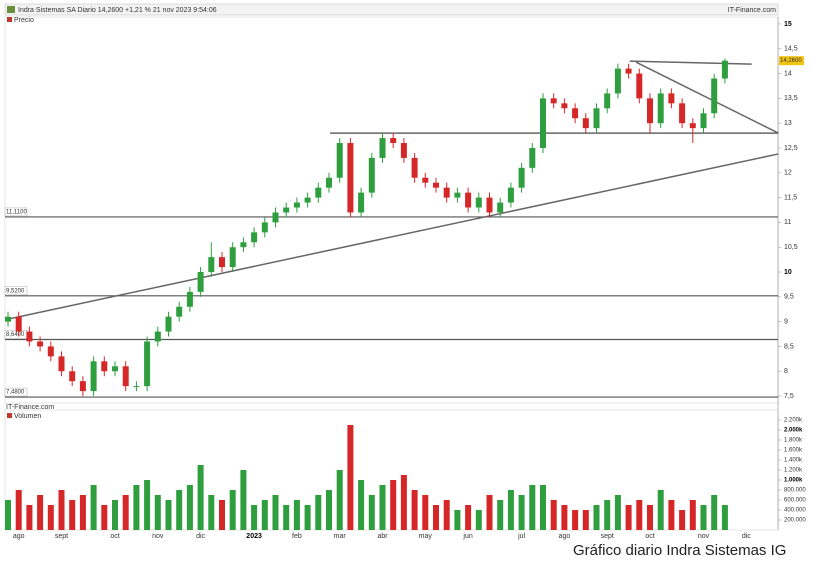 The height and width of the screenshot is (568, 813). I want to click on y-tick-label: 1.400k, so click(793, 461).